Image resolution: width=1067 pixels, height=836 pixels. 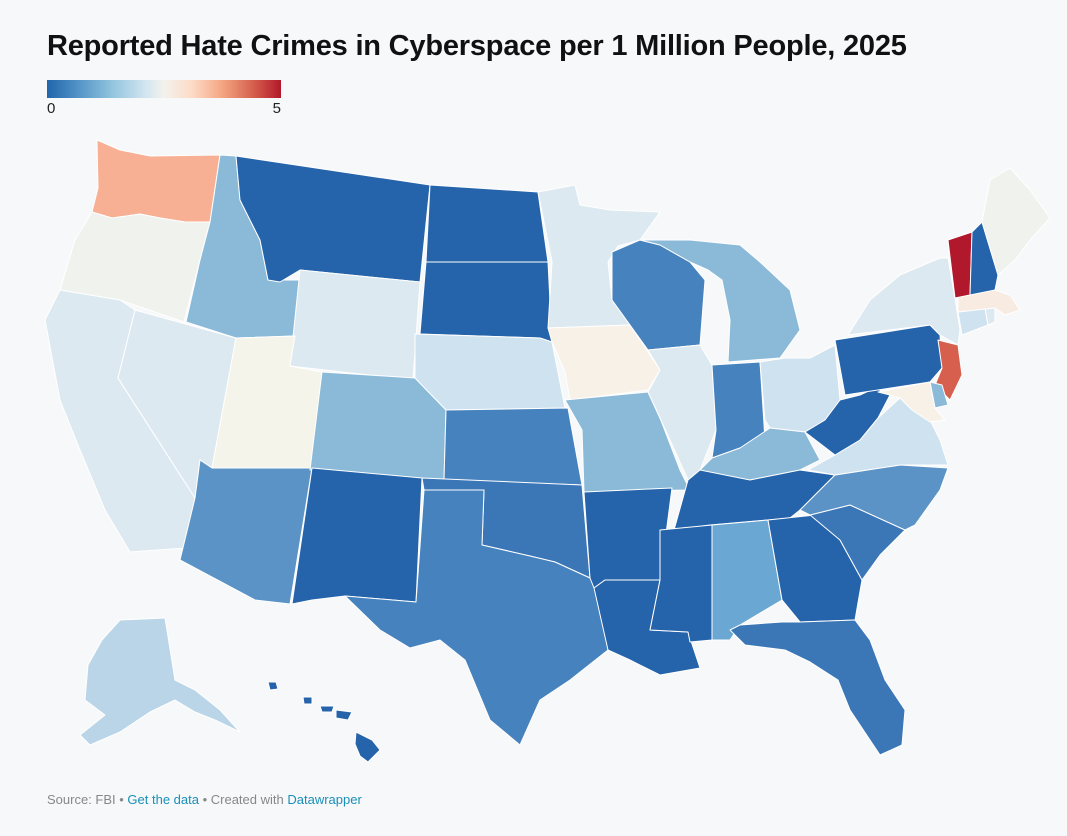 What do you see at coordinates (490, 372) in the screenshot?
I see `state-ne` at bounding box center [490, 372].